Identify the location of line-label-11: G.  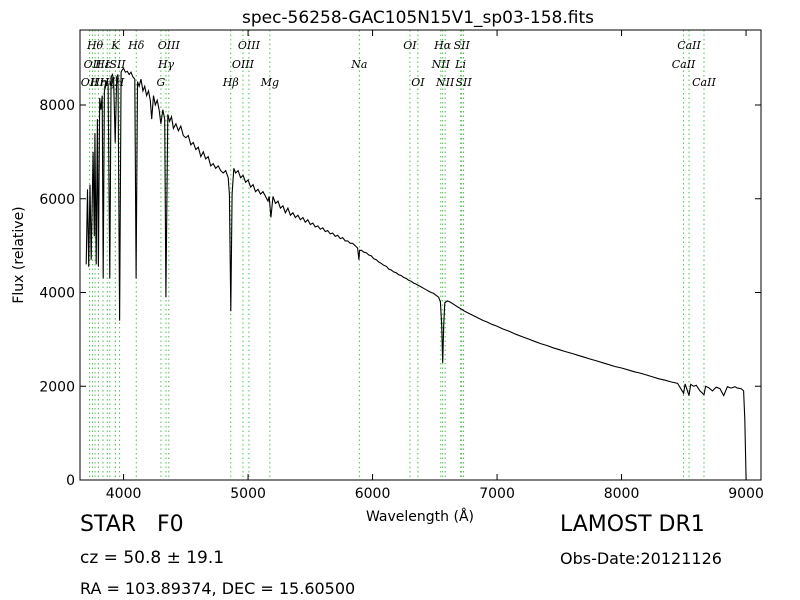
(161, 82).